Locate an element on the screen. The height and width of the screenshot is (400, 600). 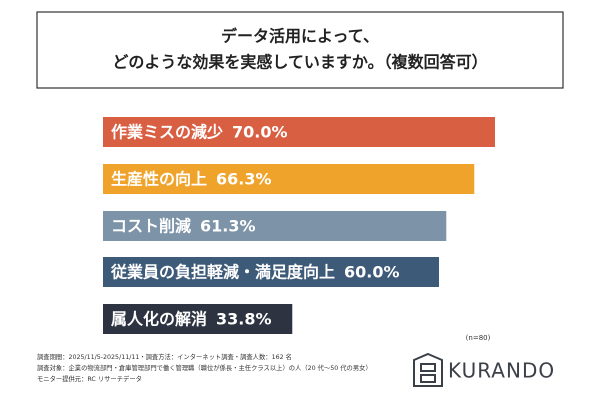
value-label: 70.0% is located at coordinates (260, 132).